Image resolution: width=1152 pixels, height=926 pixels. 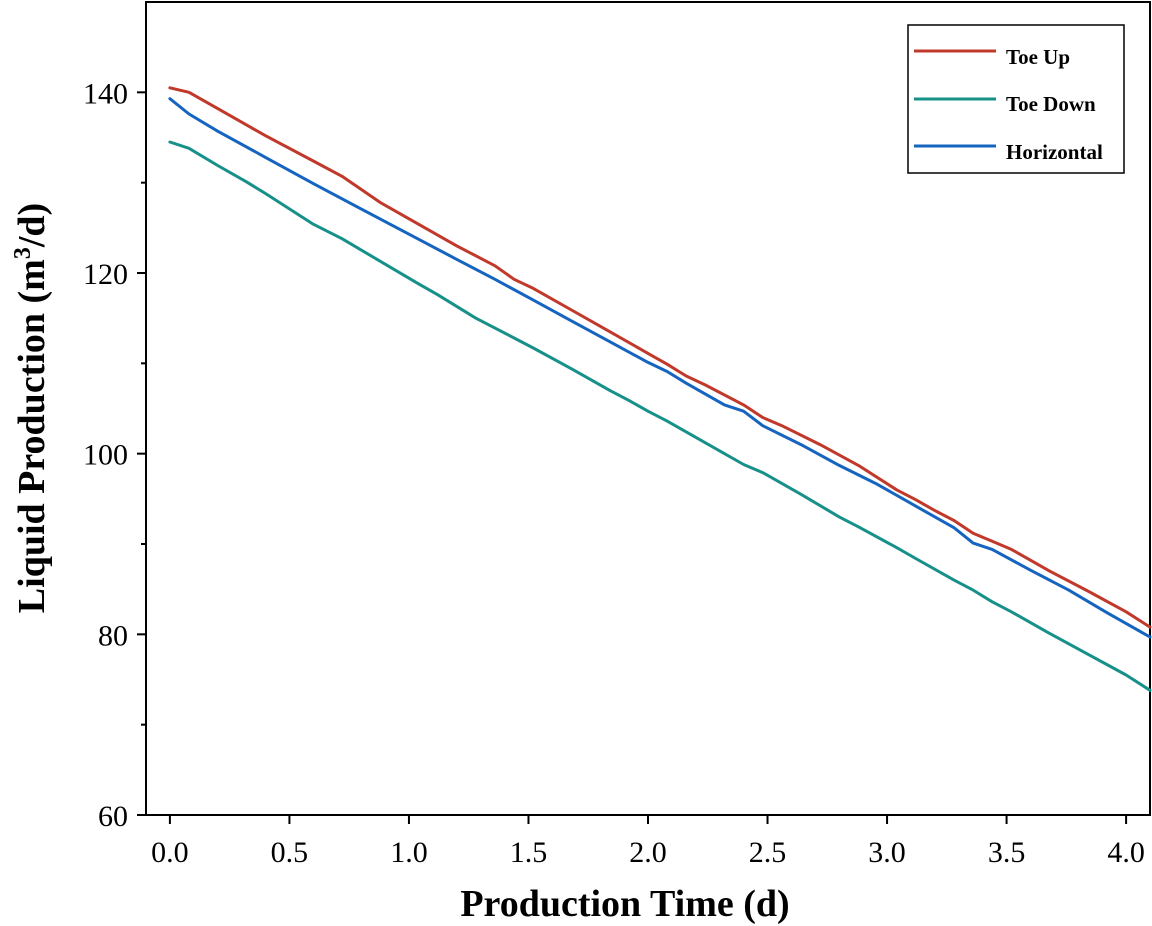 I want to click on x-tick-label: 1.0, so click(x=409, y=852).